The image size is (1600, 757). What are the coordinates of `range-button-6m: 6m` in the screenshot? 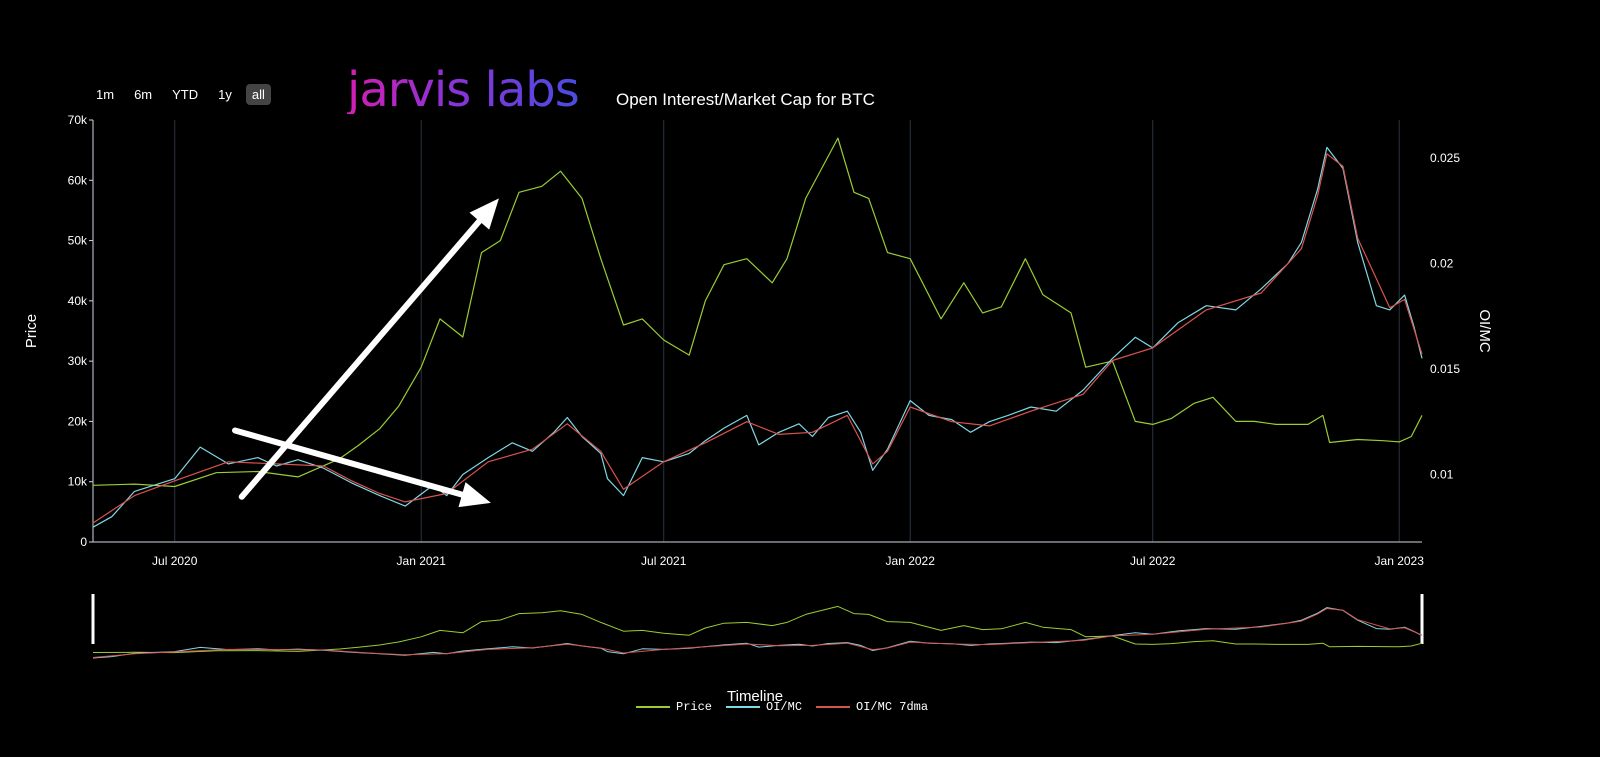 It's located at (143, 94).